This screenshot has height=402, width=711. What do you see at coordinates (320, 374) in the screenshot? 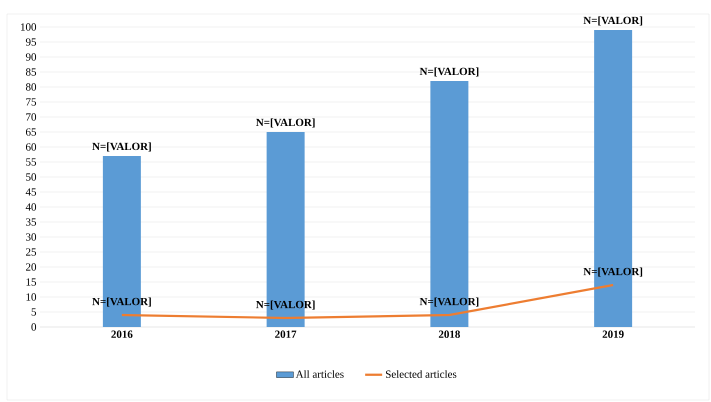
I see `legend-label: All articles` at bounding box center [320, 374].